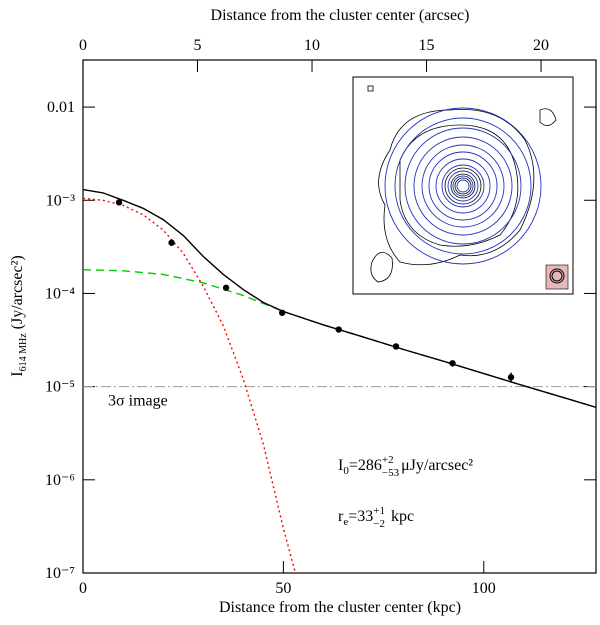 The height and width of the screenshot is (625, 600). What do you see at coordinates (541, 45) in the screenshot?
I see `x2-tick-label: 20` at bounding box center [541, 45].